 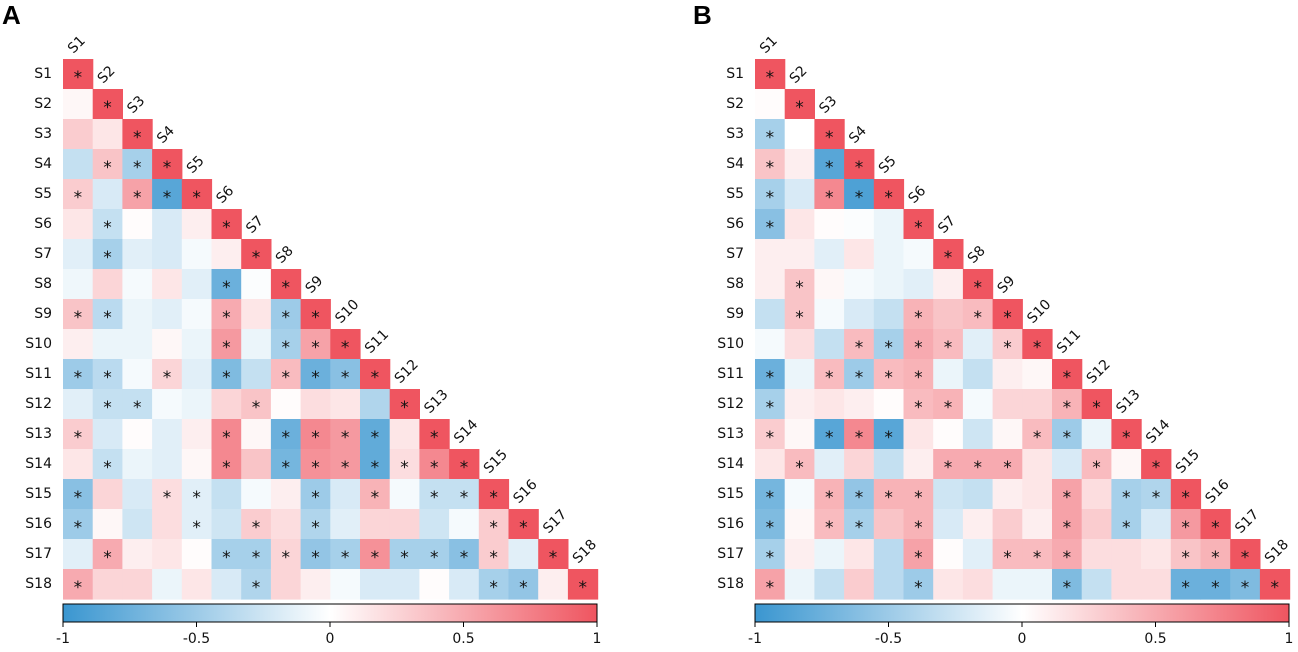 What do you see at coordinates (730, 584) in the screenshot?
I see `row-label-b-s18: S18` at bounding box center [730, 584].